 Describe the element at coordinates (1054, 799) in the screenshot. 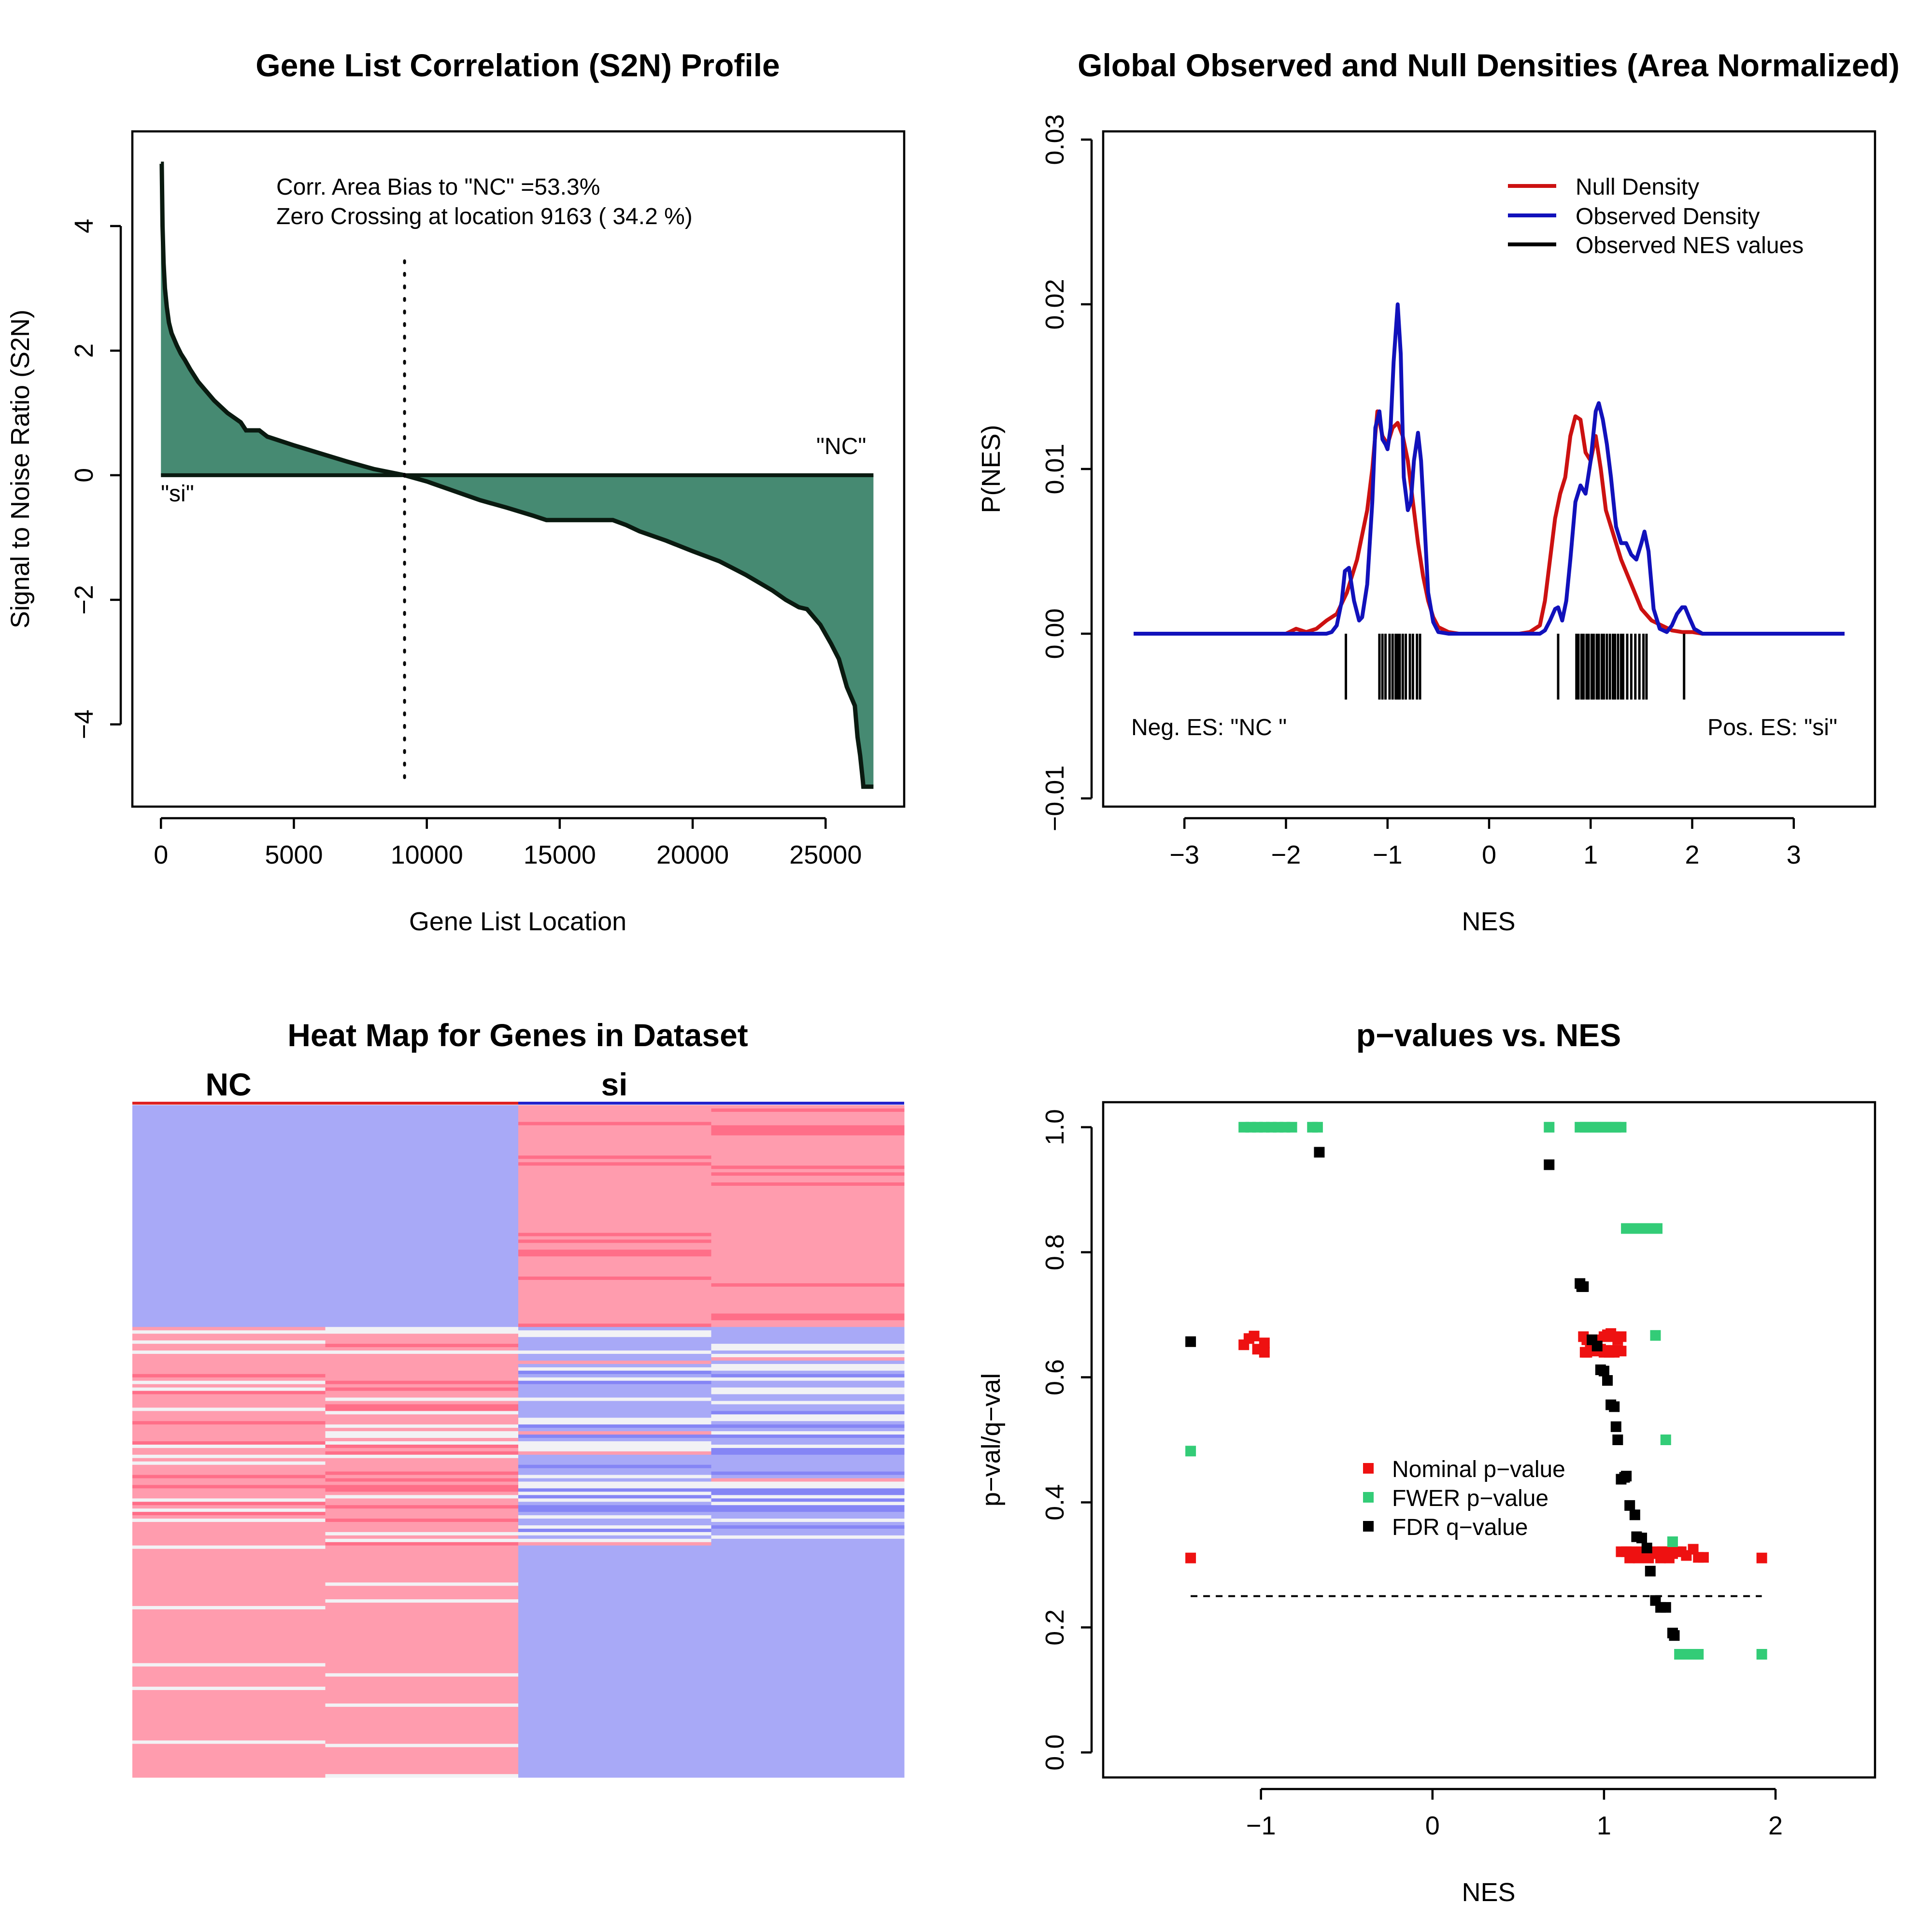

I see `density-y-tick-label: −0.01` at that location.